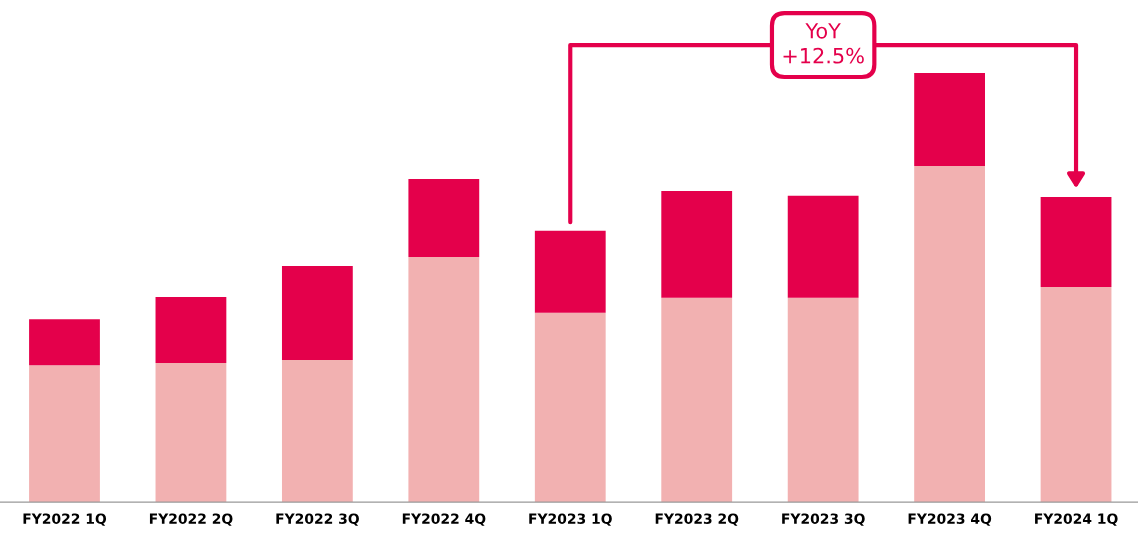  Describe the element at coordinates (697, 519) in the screenshot. I see `x-tick-label: FY2023 2Q` at that location.